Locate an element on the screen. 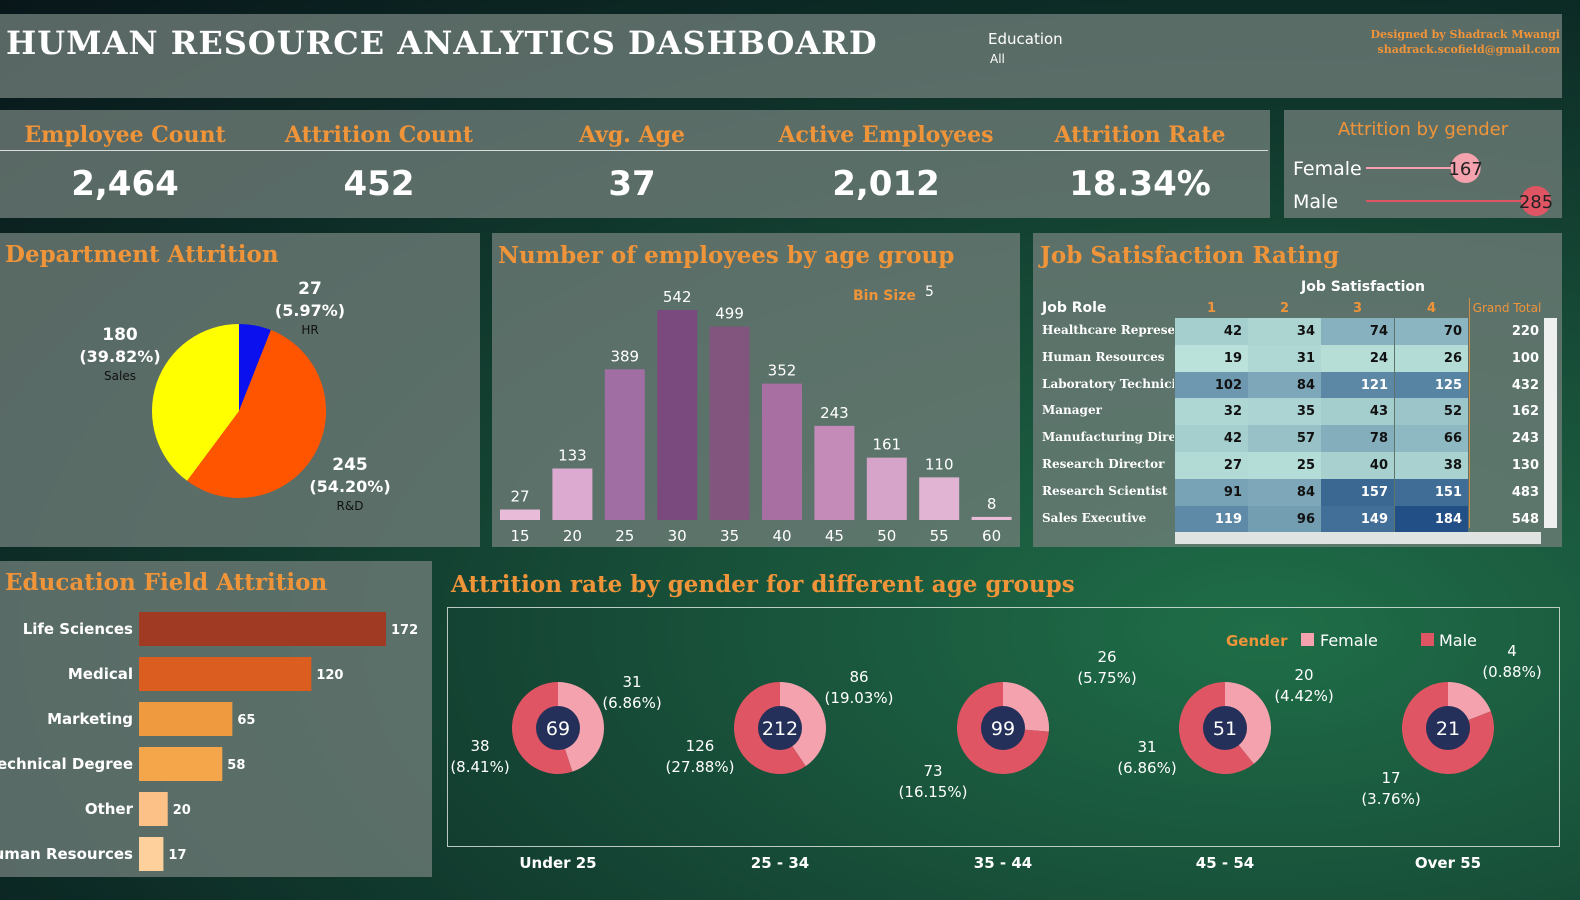 Image resolution: width=1580 pixels, height=900 pixels. age-bar-value: 27 is located at coordinates (519, 497).